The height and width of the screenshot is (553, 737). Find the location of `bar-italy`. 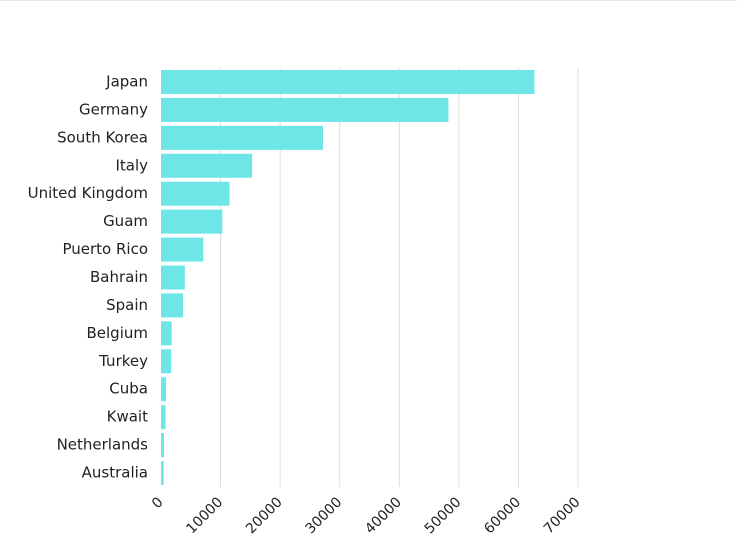

bar-italy is located at coordinates (207, 165).